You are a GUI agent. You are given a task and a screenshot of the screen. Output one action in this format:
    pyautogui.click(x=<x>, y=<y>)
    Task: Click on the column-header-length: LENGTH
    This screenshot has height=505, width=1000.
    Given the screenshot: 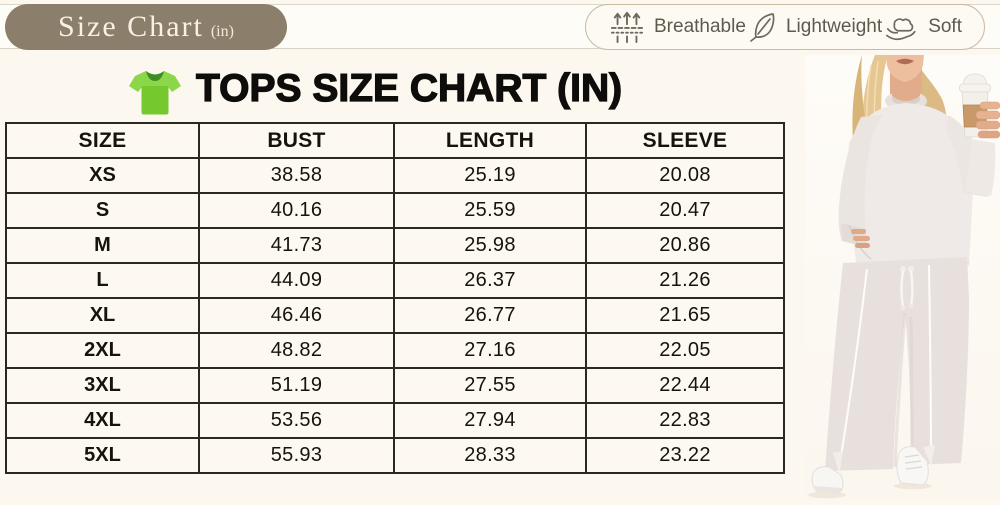 What is the action you would take?
    pyautogui.click(x=490, y=140)
    